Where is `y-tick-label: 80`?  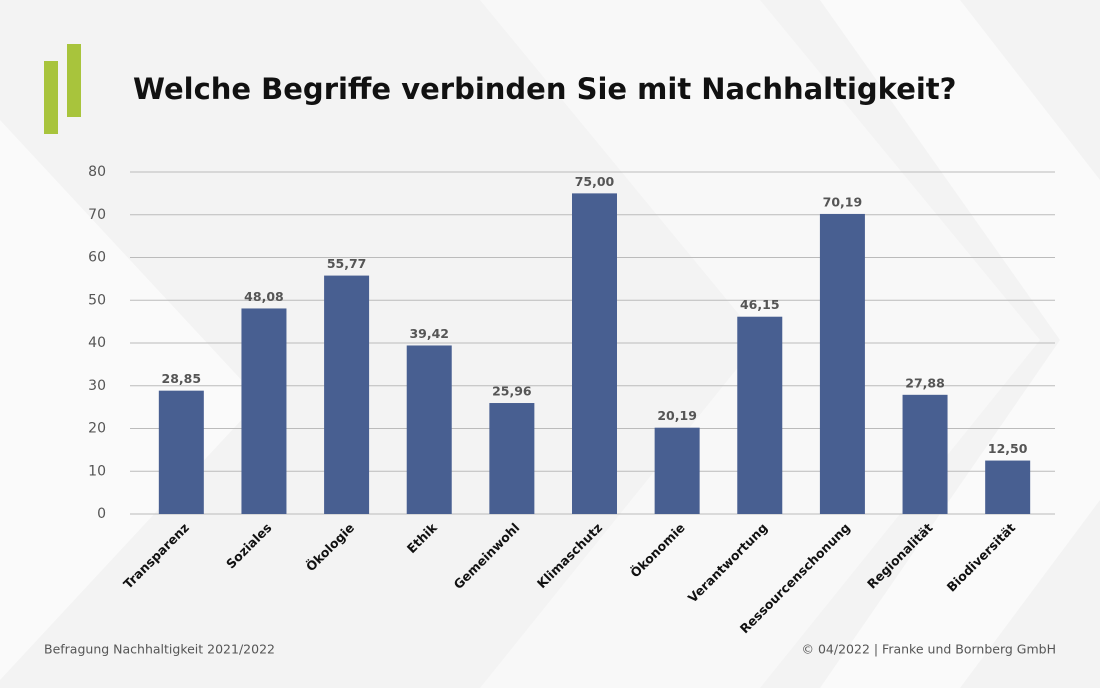
y-tick-label: 80 is located at coordinates (97, 172).